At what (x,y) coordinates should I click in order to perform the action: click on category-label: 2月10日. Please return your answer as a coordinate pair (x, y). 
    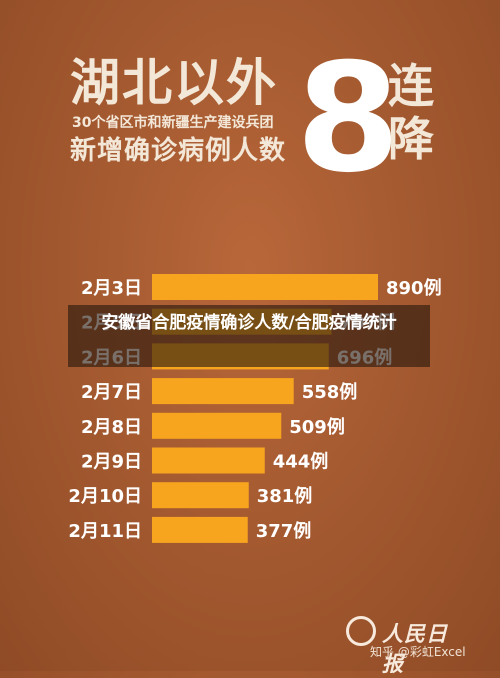
    Looking at the image, I should click on (105, 496).